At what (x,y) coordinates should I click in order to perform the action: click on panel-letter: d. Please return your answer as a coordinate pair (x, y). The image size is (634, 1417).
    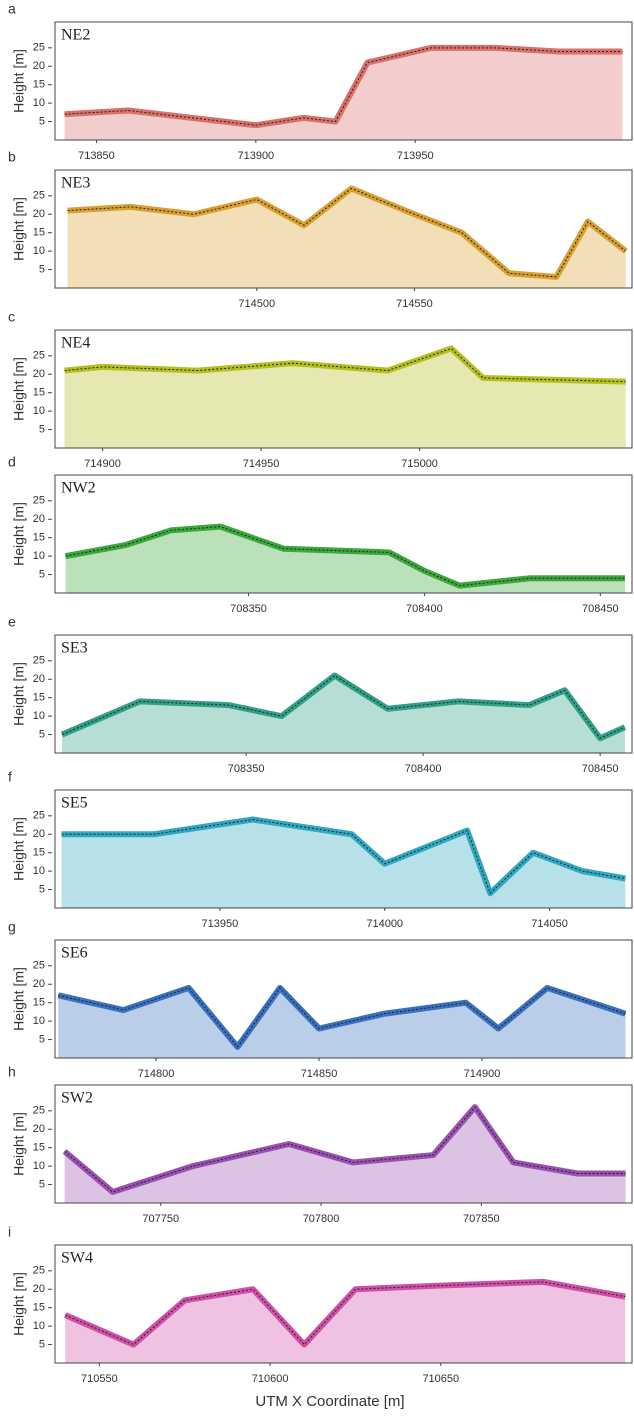
    Looking at the image, I should click on (12, 462).